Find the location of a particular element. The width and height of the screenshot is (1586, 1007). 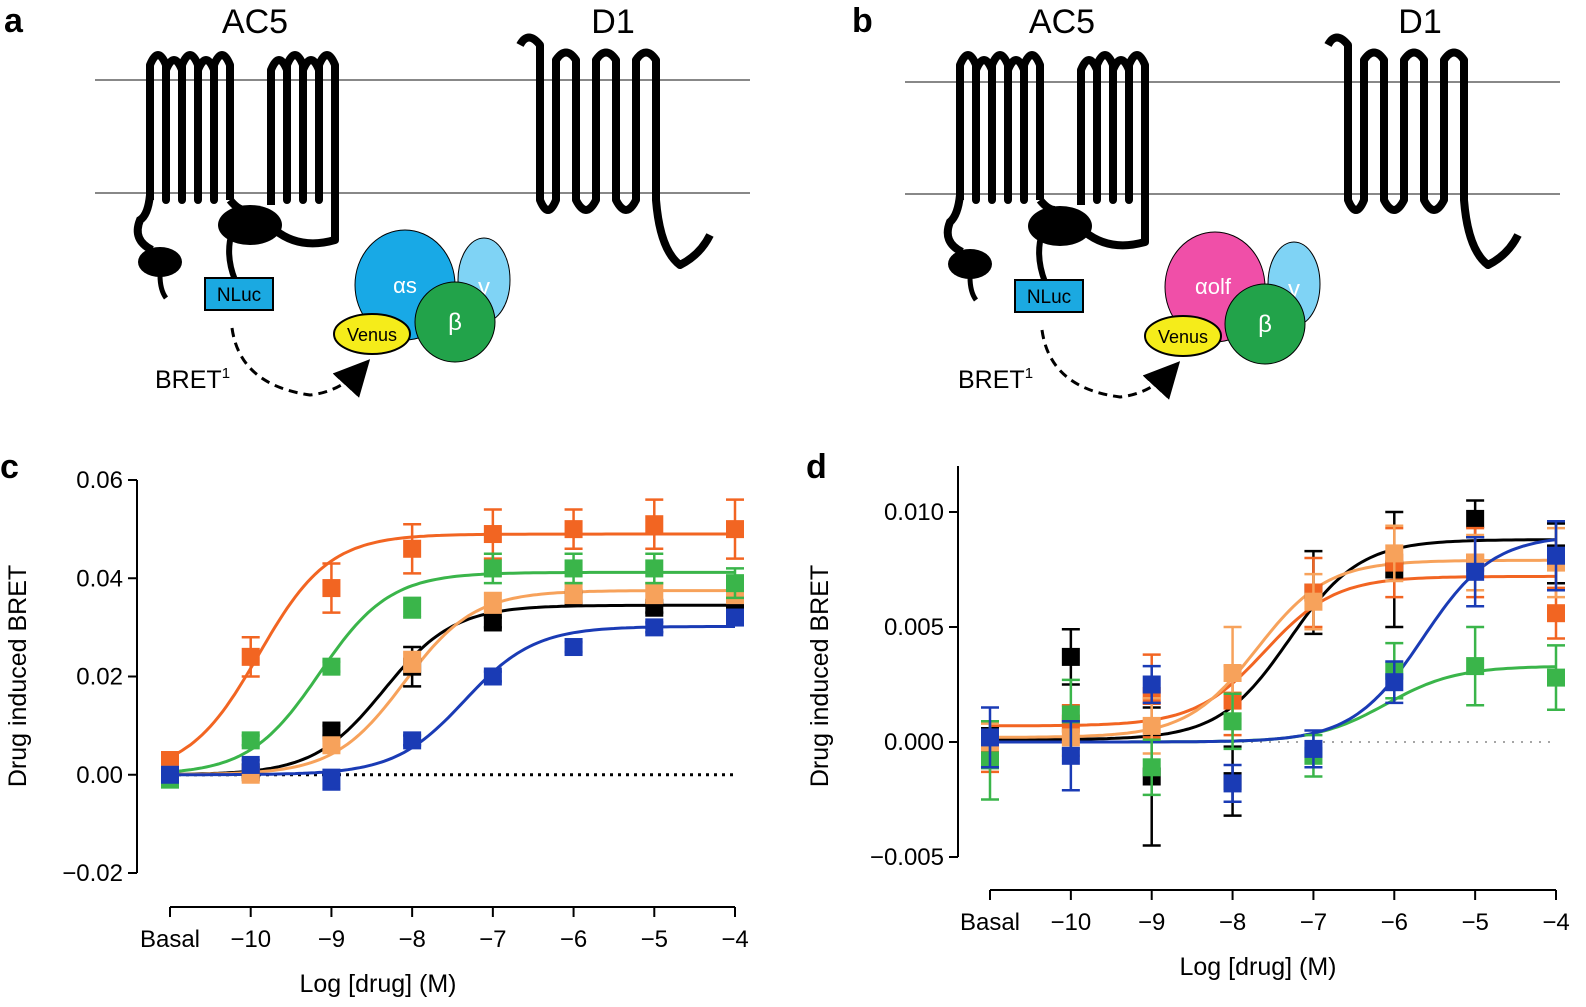

fit-curve-blue is located at coordinates (452, 701).